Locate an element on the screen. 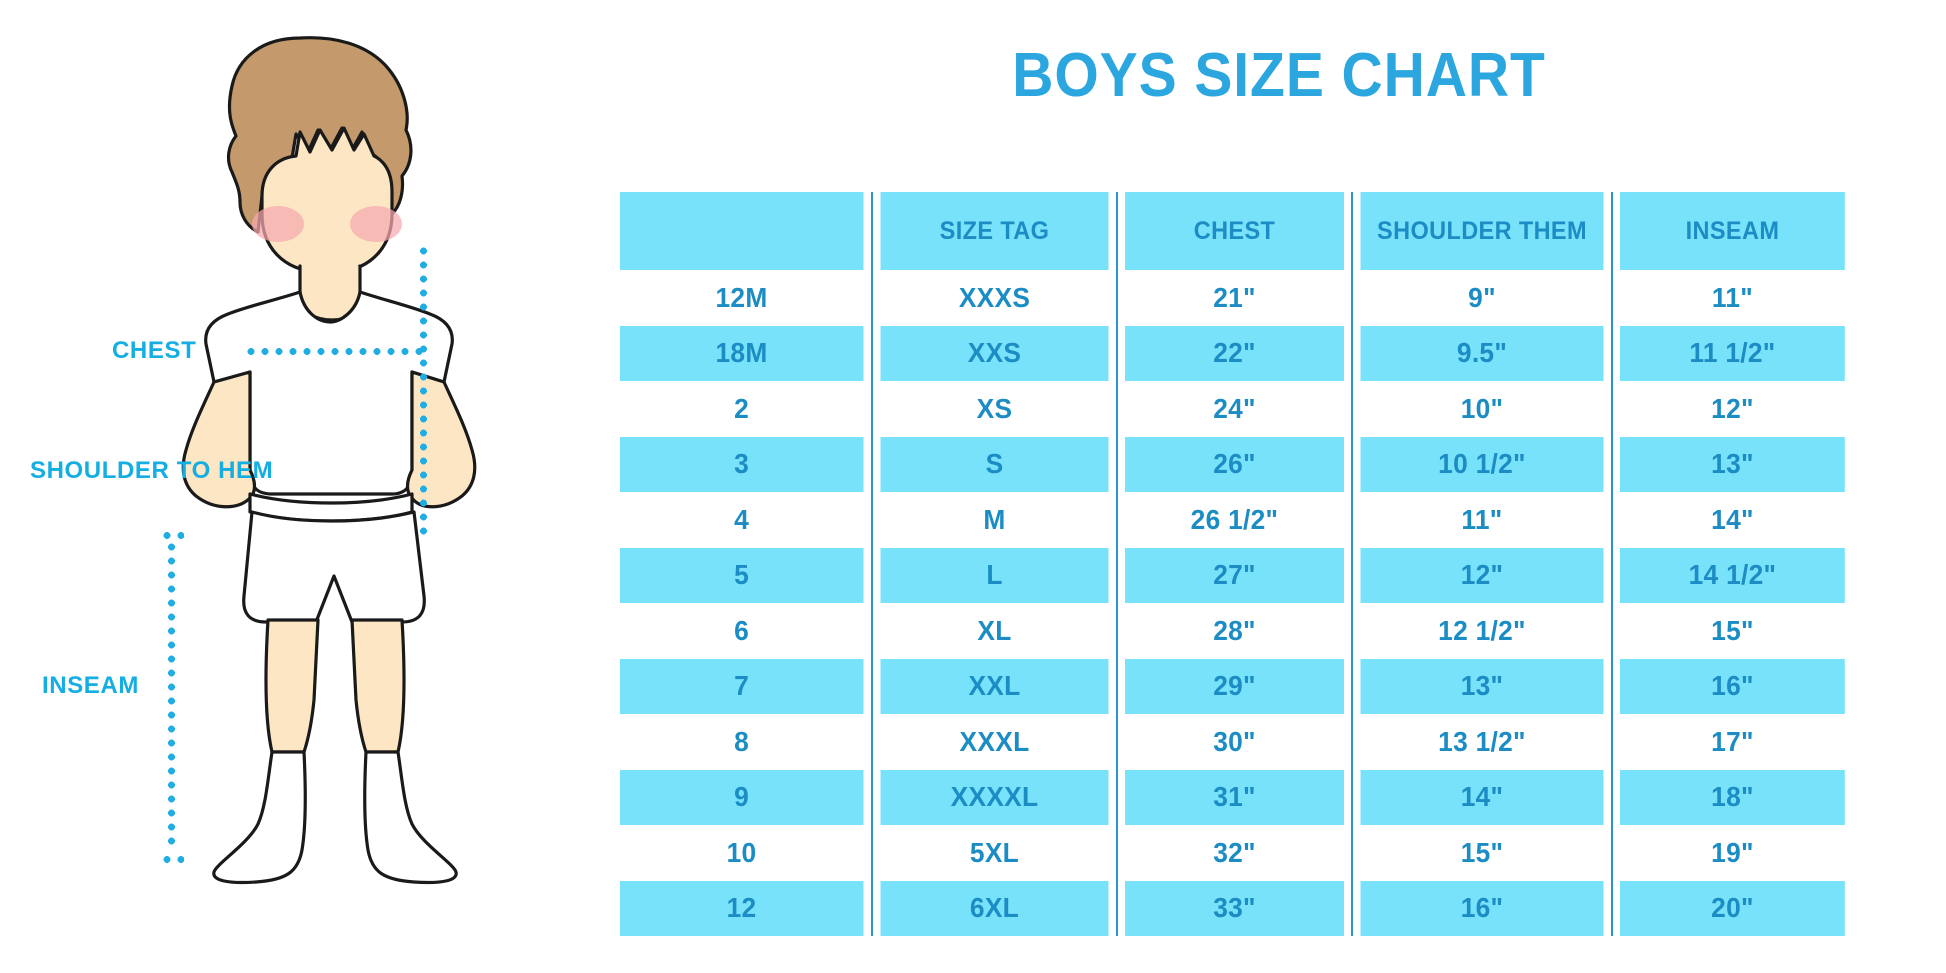 The width and height of the screenshot is (1946, 973). cell-value: 21" is located at coordinates (1234, 298).